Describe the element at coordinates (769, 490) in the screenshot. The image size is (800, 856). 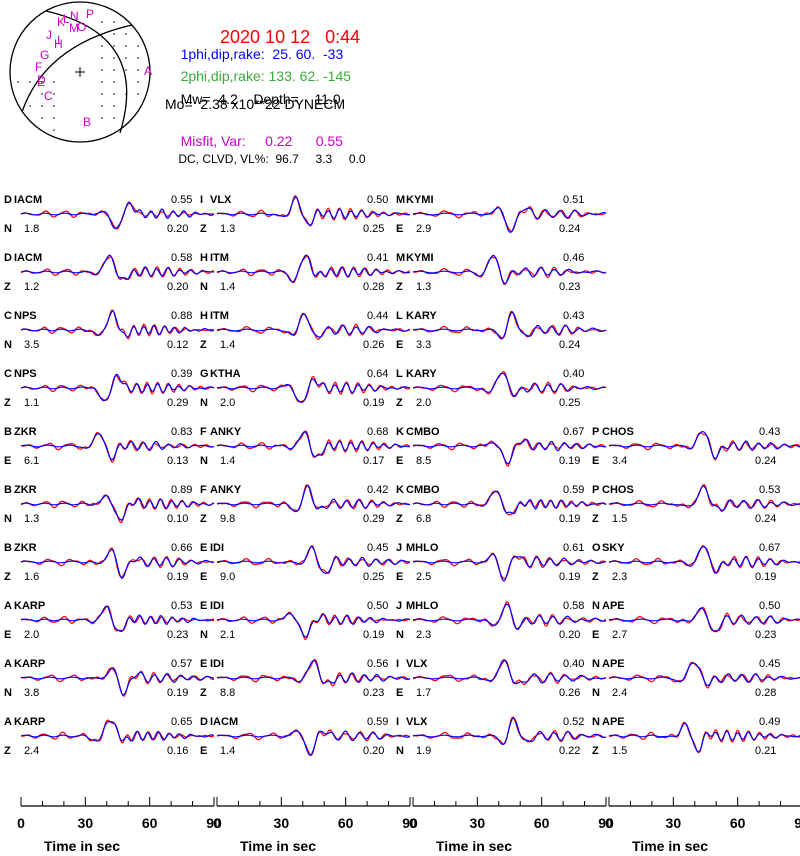
I see `variance-reduction-value: 0.53` at that location.